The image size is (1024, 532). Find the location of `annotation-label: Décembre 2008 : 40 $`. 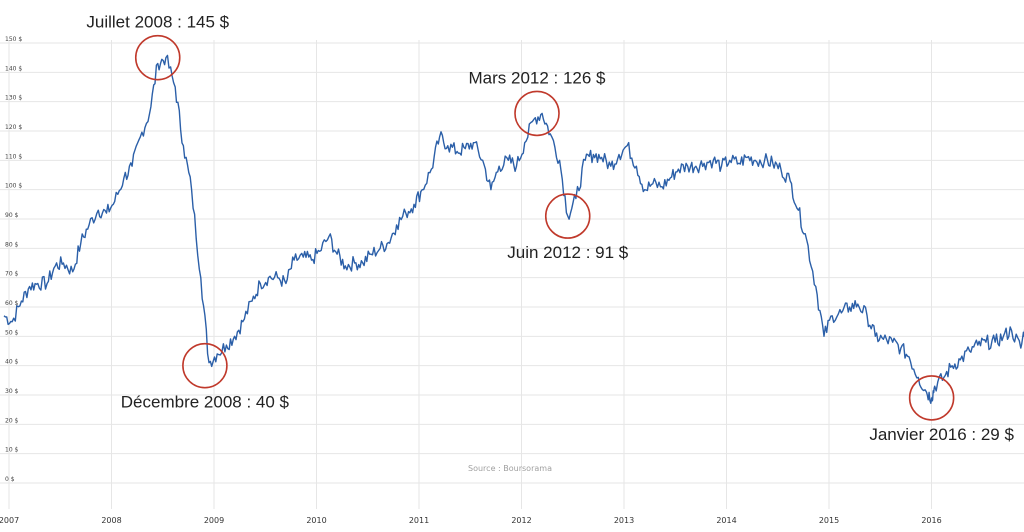

annotation-label: Décembre 2008 : 40 $ is located at coordinates (205, 402).